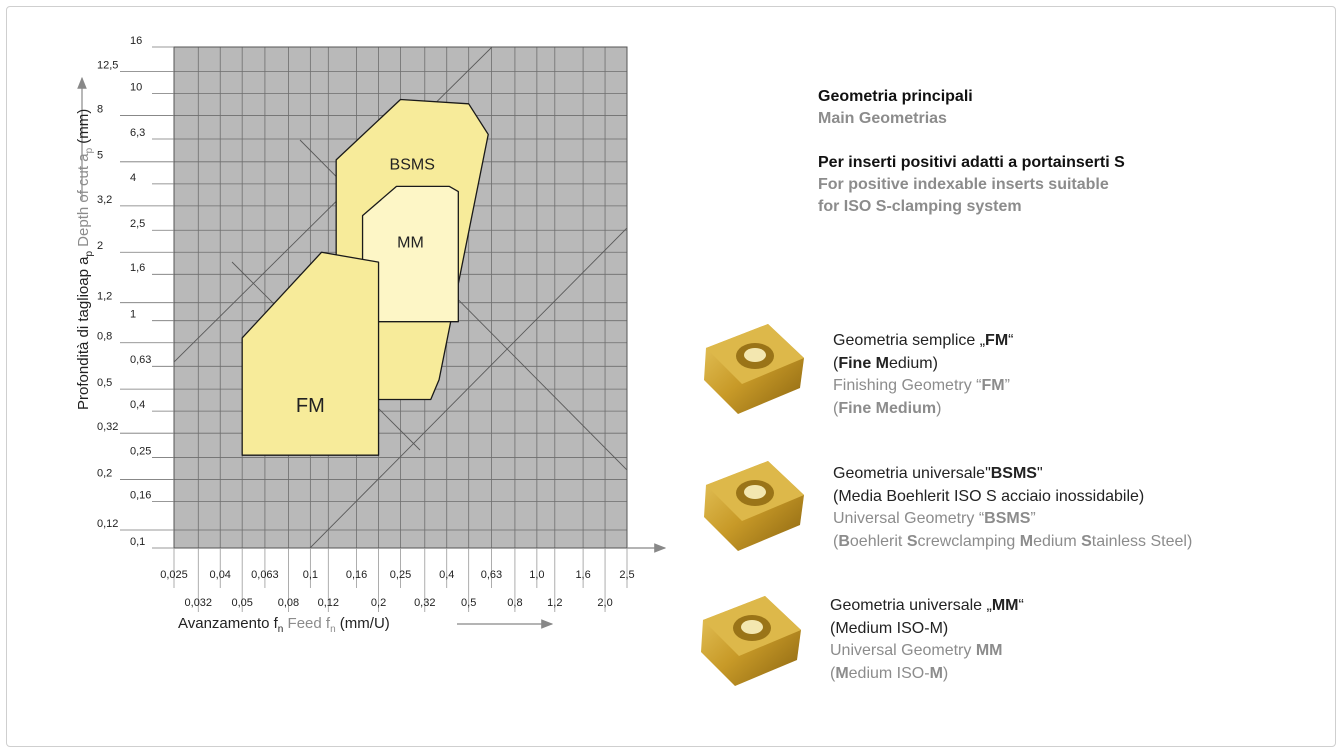 This screenshot has height=755, width=1344. I want to click on text-segment: edium, so click(1057, 541).